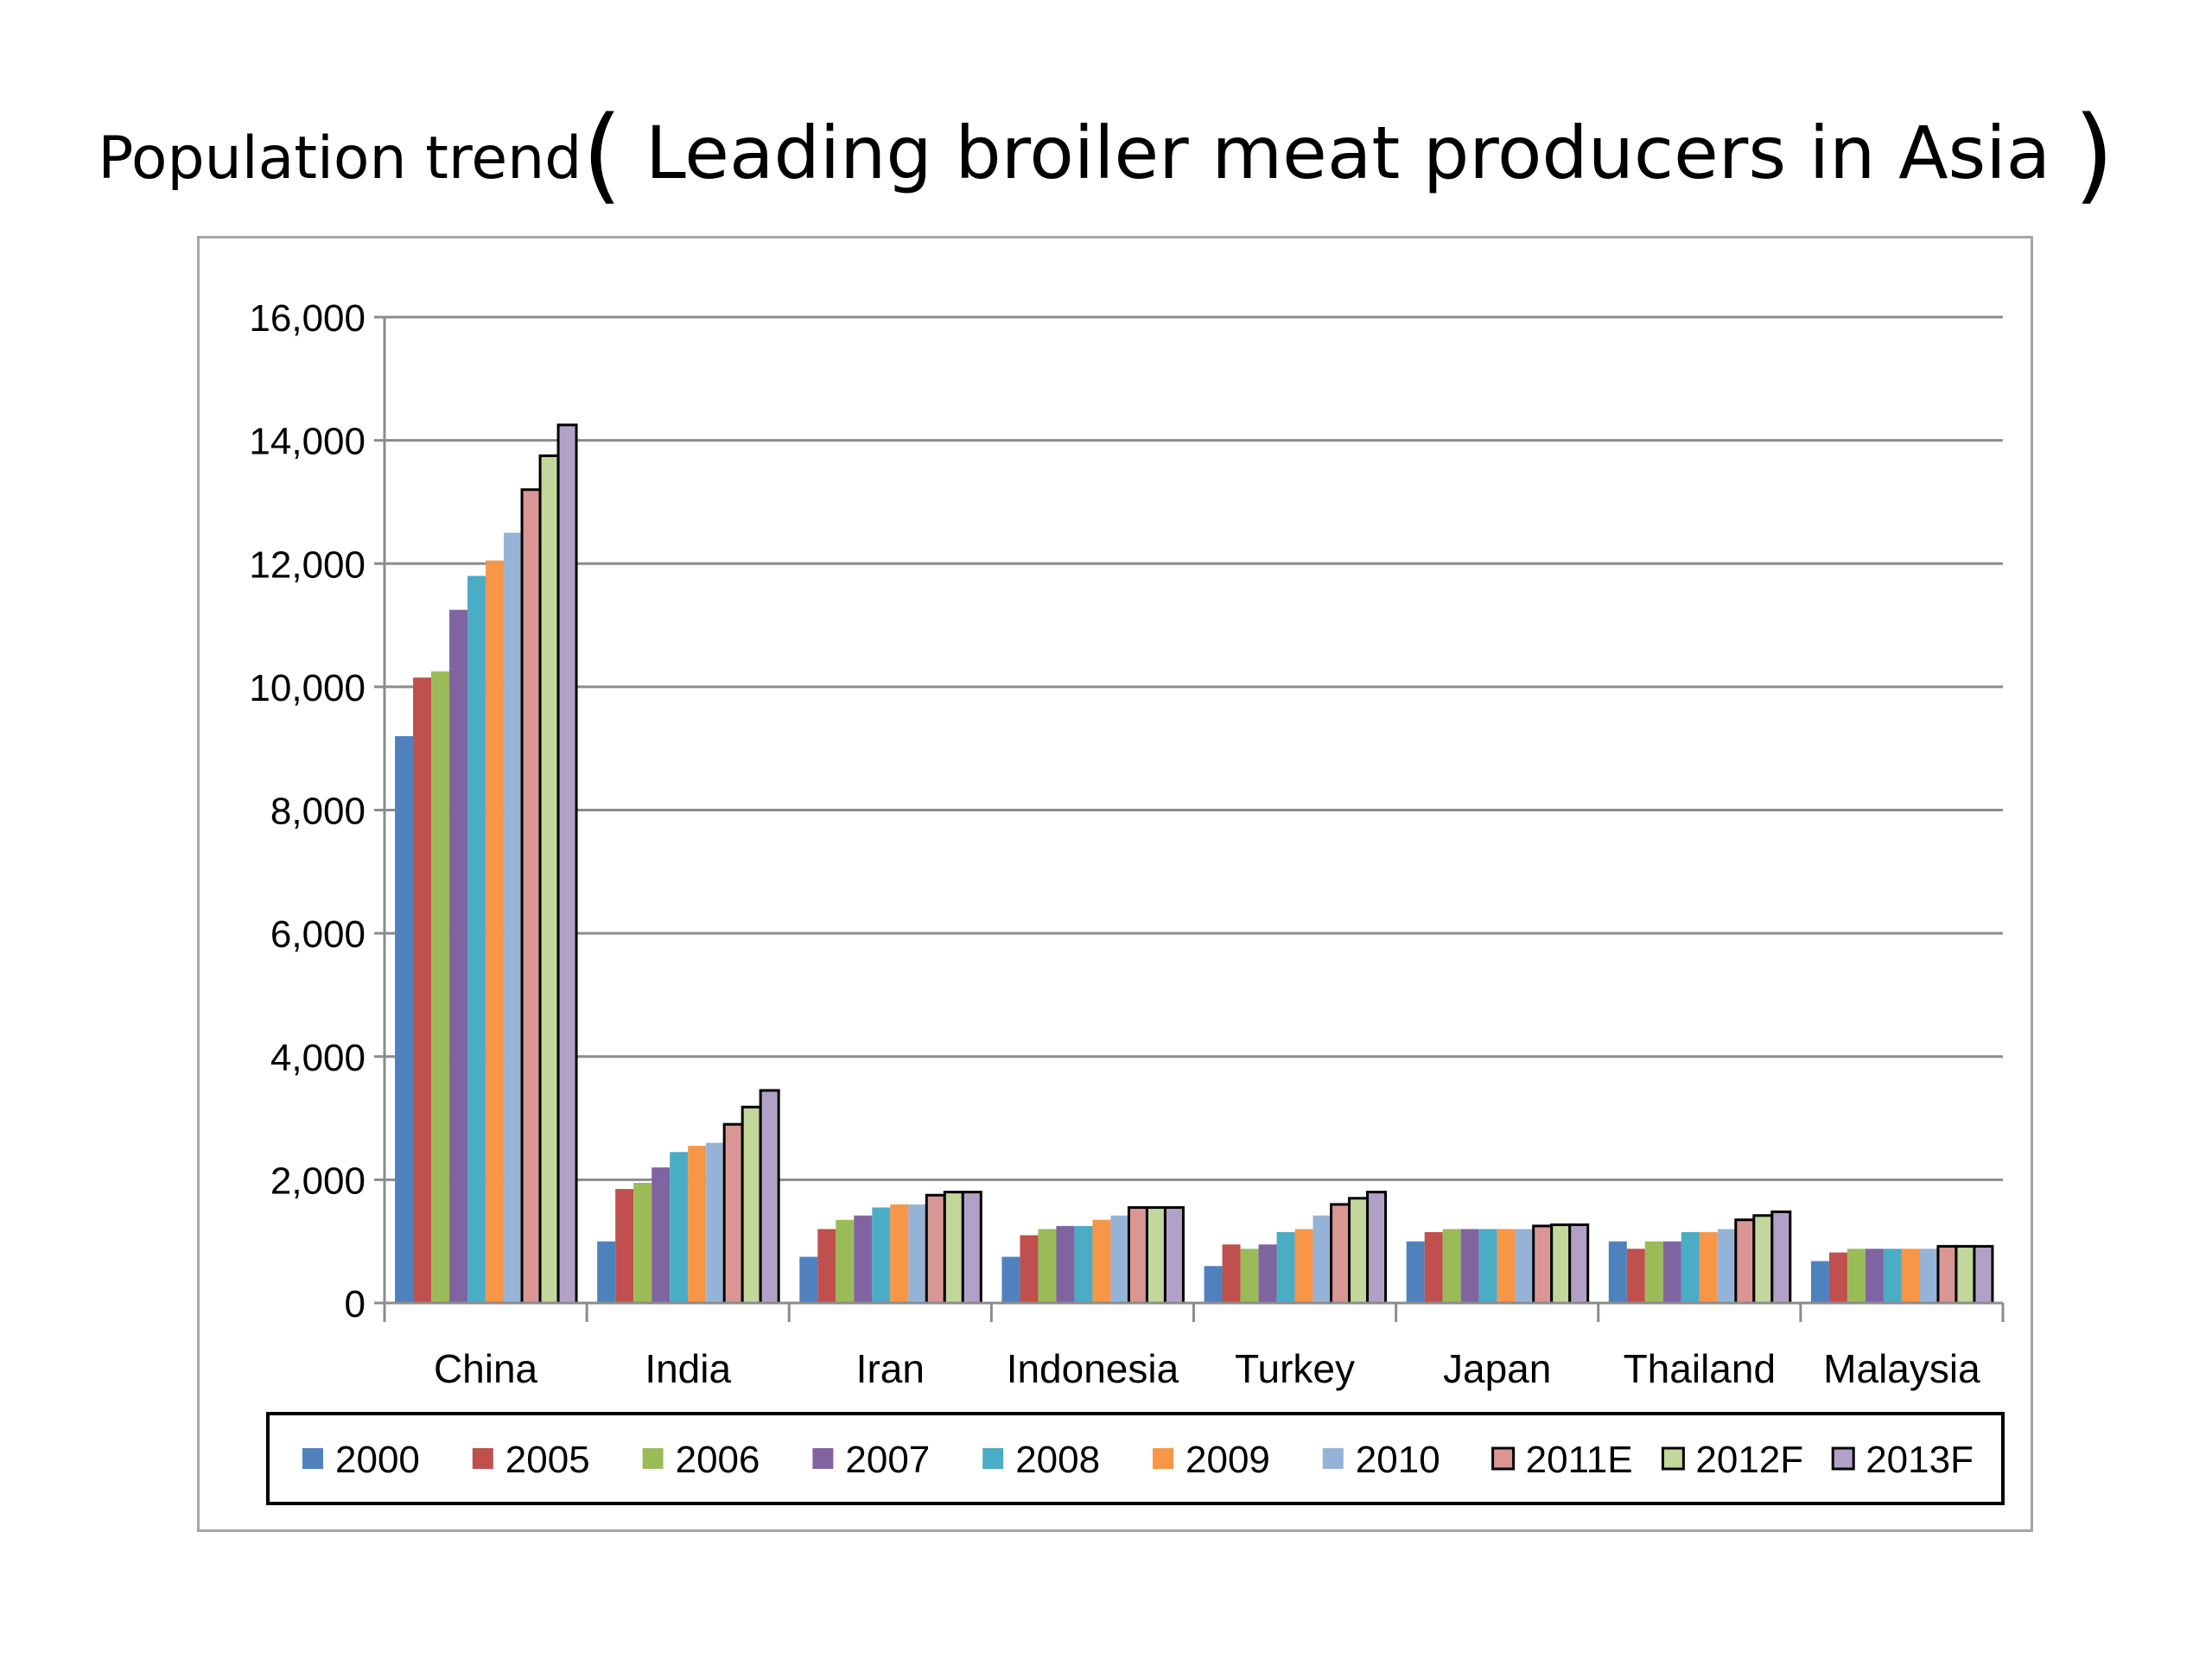 The image size is (2212, 1659). What do you see at coordinates (688, 1368) in the screenshot?
I see `x-tick-label: India` at bounding box center [688, 1368].